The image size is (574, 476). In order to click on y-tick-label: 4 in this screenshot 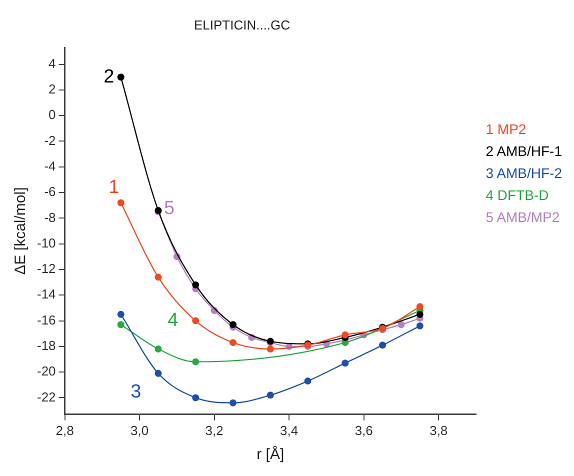, I will do `click(52, 63)`.